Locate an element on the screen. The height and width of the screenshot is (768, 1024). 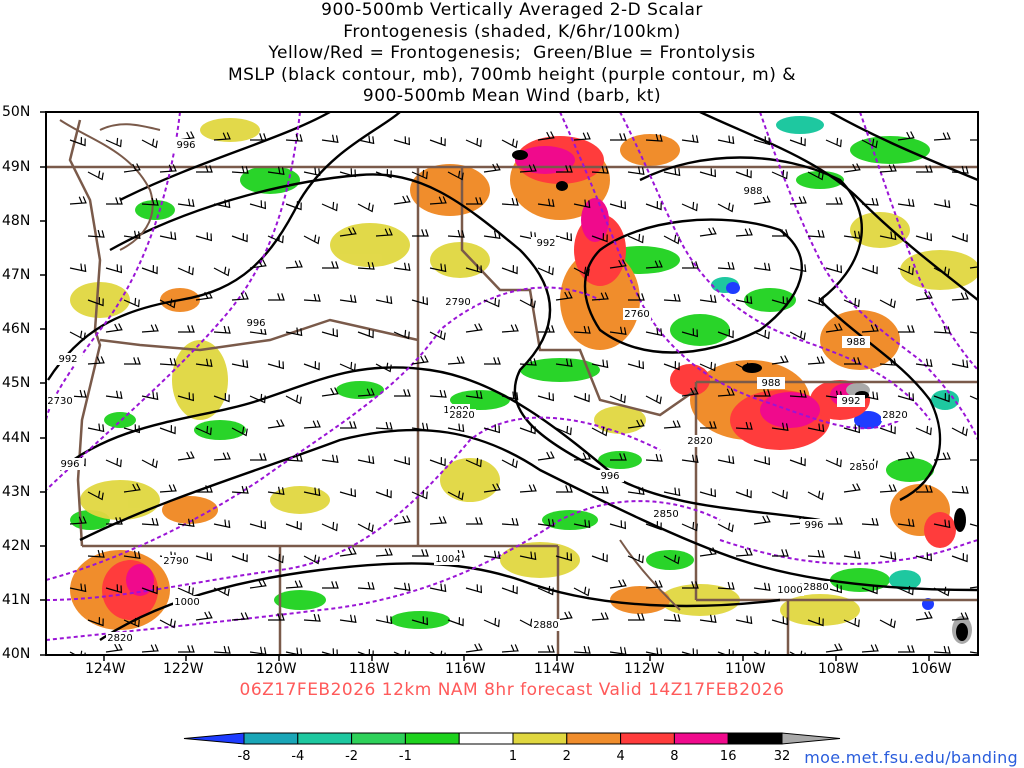
lat-label: 45N is located at coordinates (16, 383).